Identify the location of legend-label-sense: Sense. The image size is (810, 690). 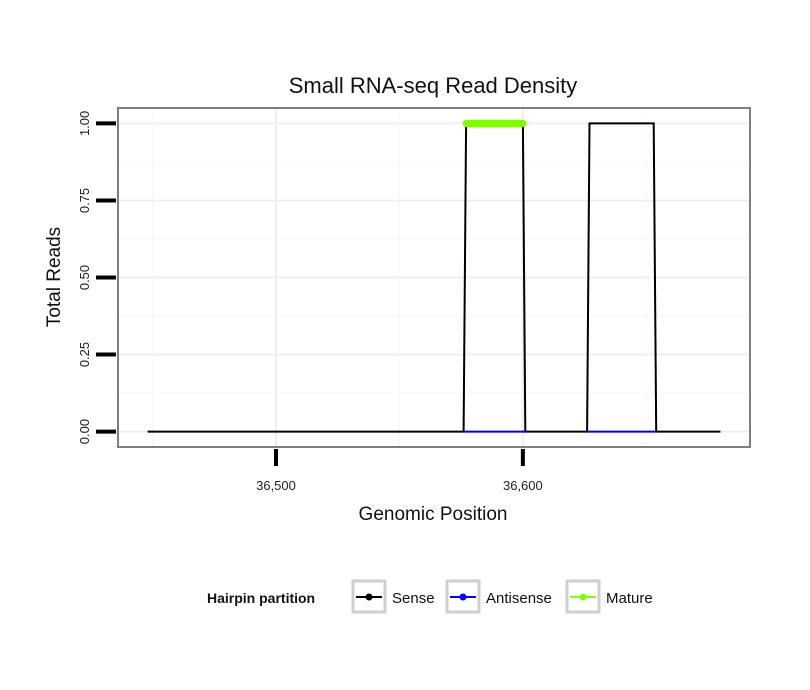
(413, 598).